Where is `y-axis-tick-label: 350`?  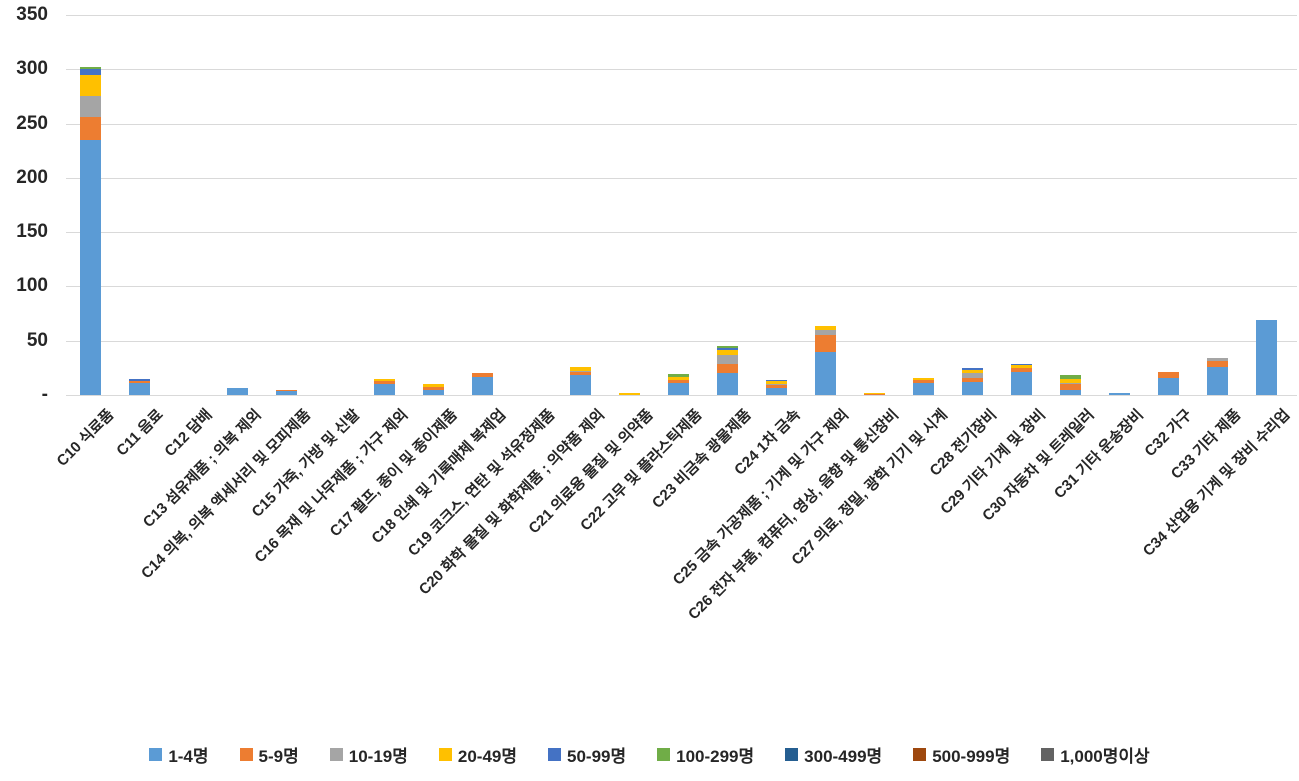 y-axis-tick-label: 350 is located at coordinates (32, 14).